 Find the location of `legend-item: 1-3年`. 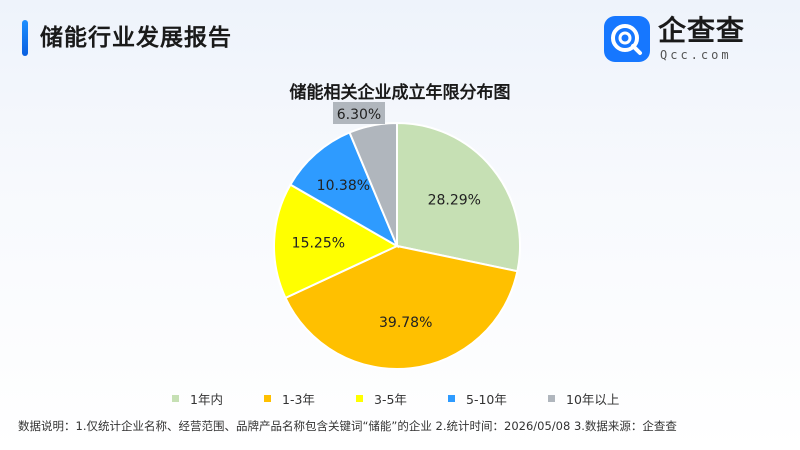

legend-item: 1-3年 is located at coordinates (310, 398).